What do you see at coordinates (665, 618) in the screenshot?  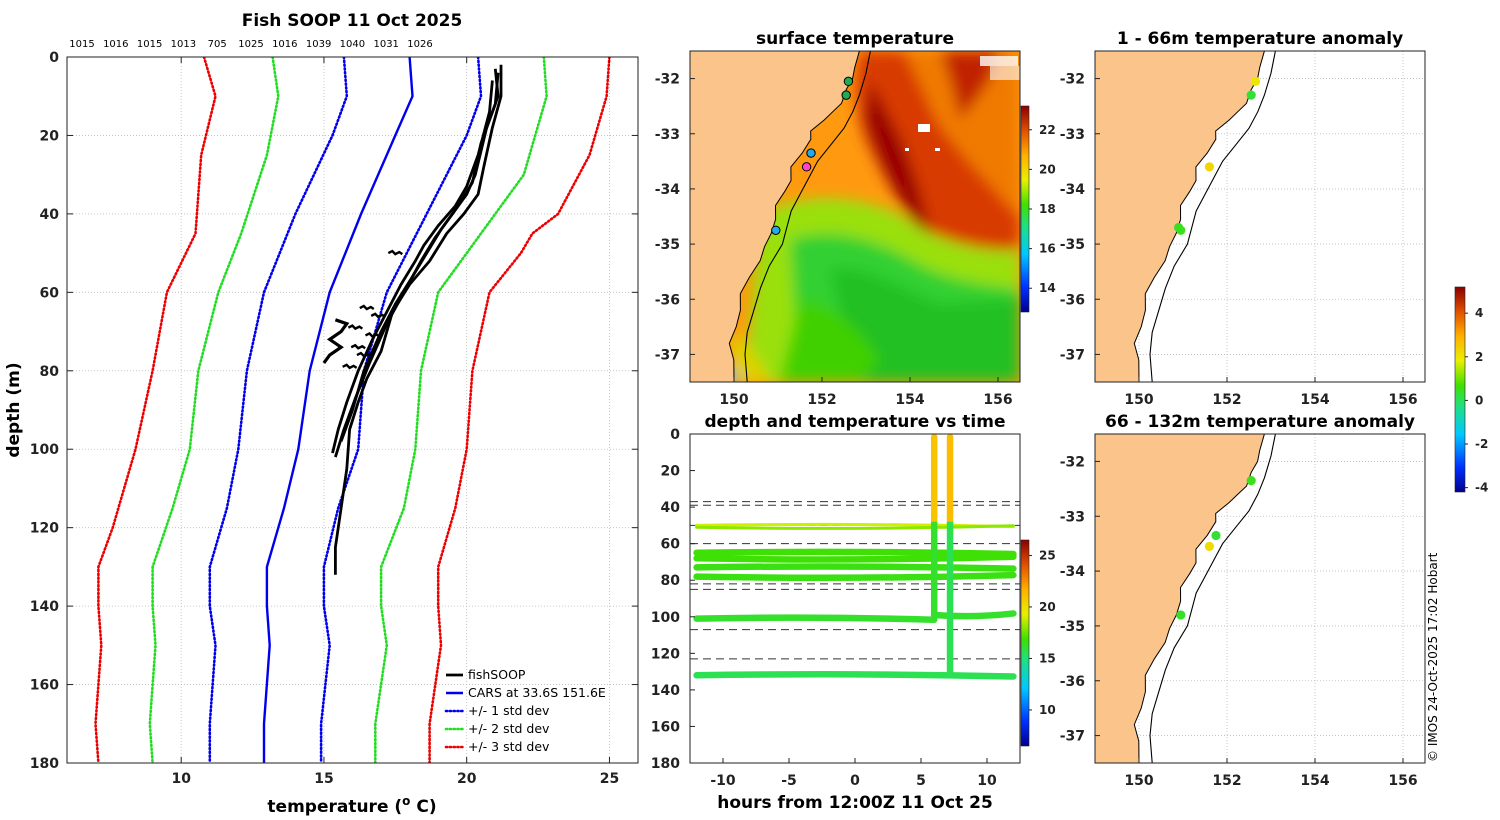 I see `depth-time-ytick-label: 100` at bounding box center [665, 618].